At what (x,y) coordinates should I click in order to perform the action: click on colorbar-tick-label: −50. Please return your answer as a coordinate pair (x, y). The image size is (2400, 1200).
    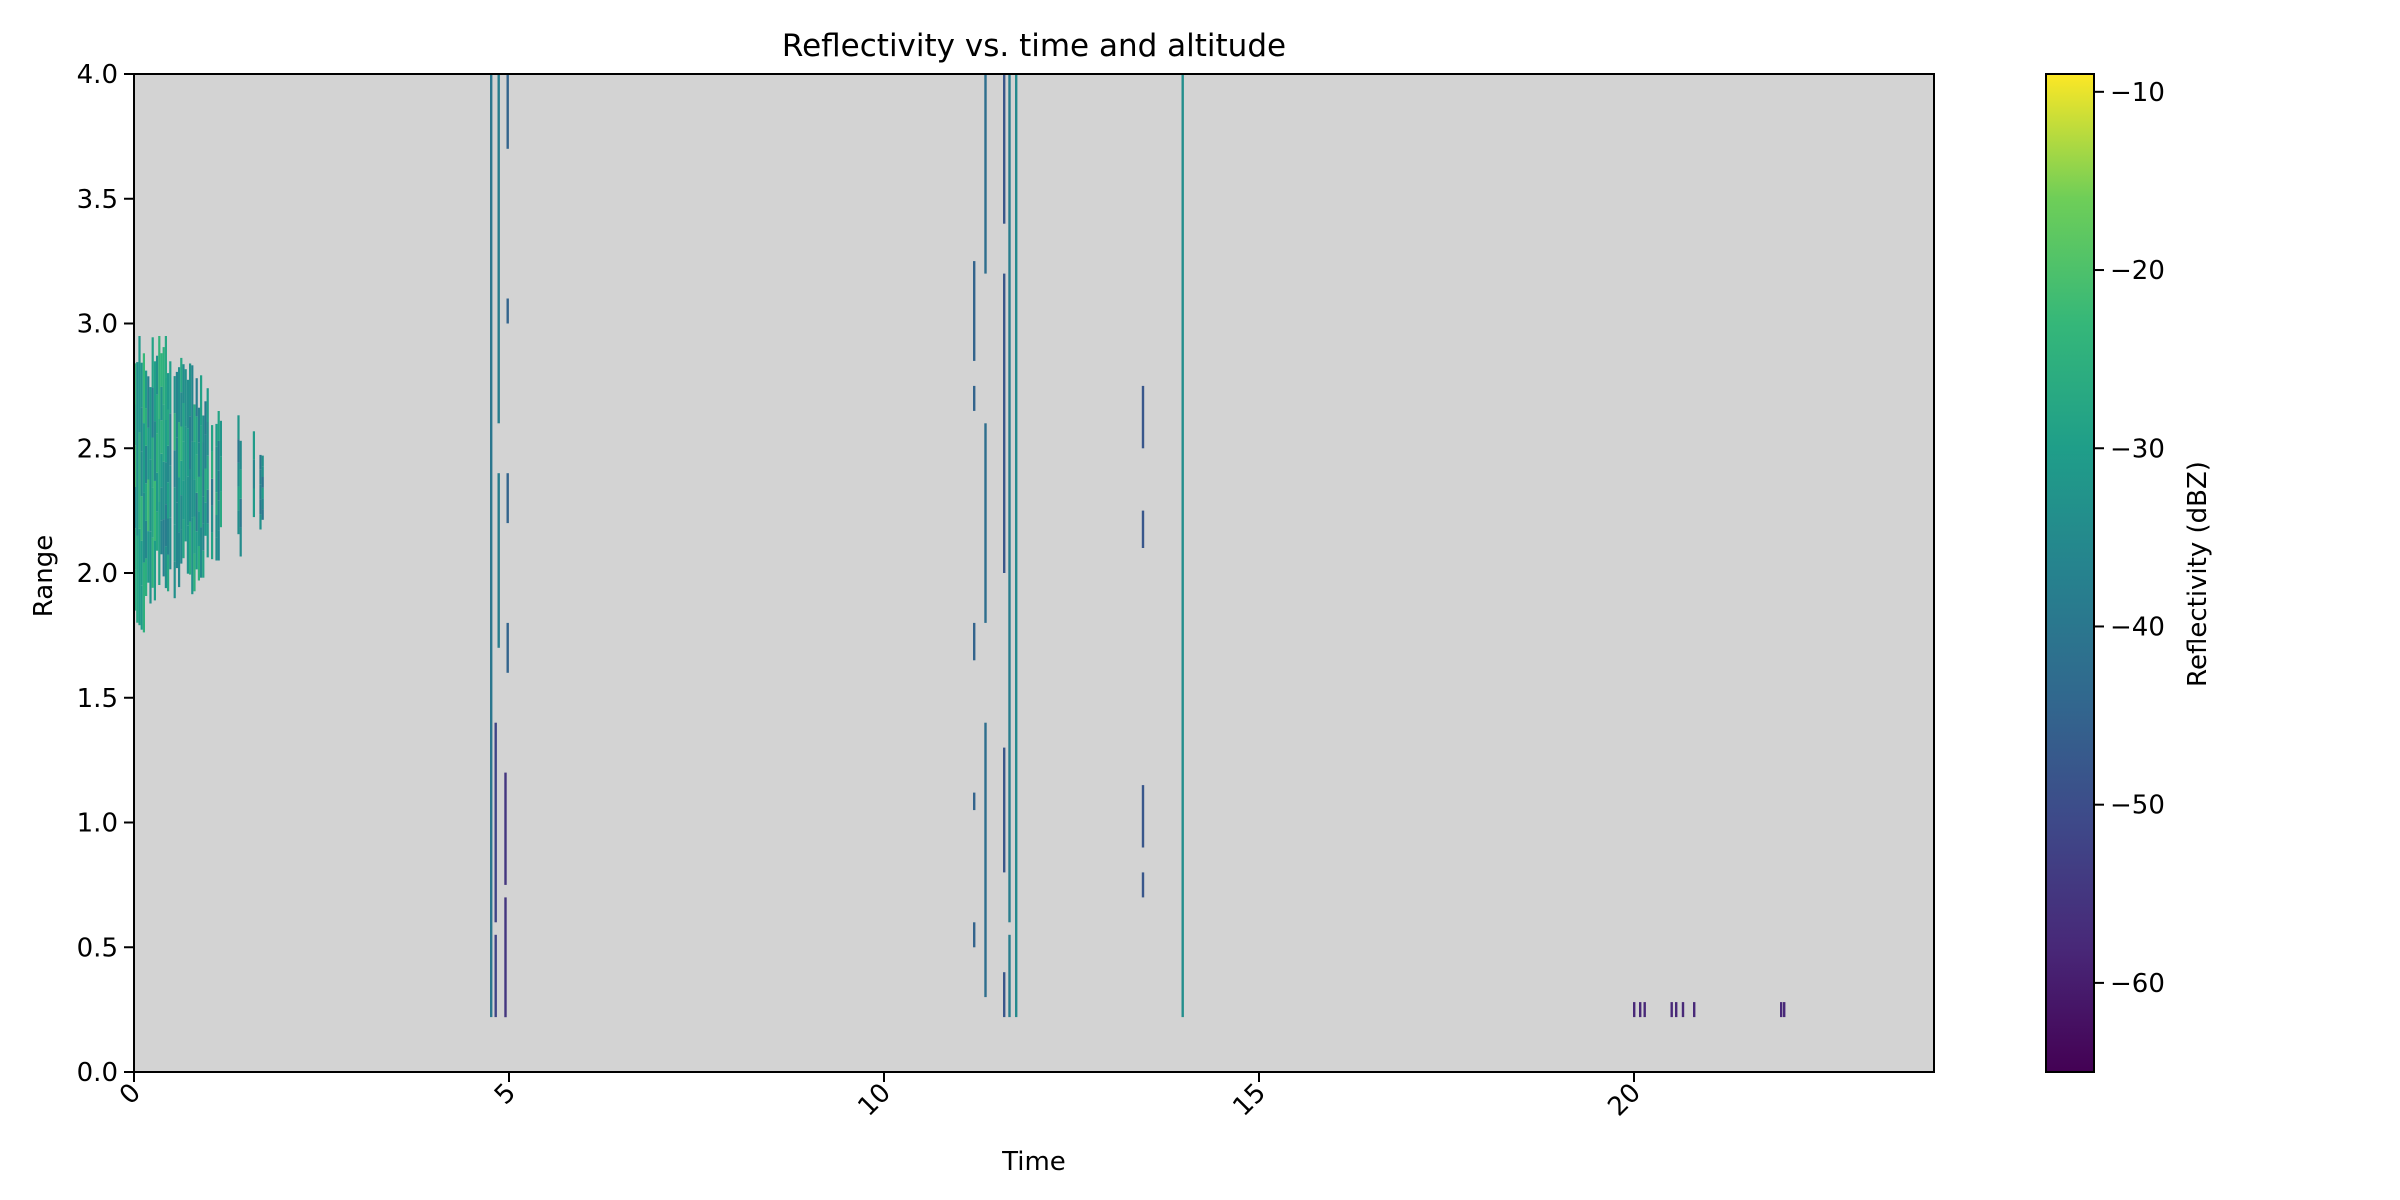
    Looking at the image, I should click on (2137, 806).